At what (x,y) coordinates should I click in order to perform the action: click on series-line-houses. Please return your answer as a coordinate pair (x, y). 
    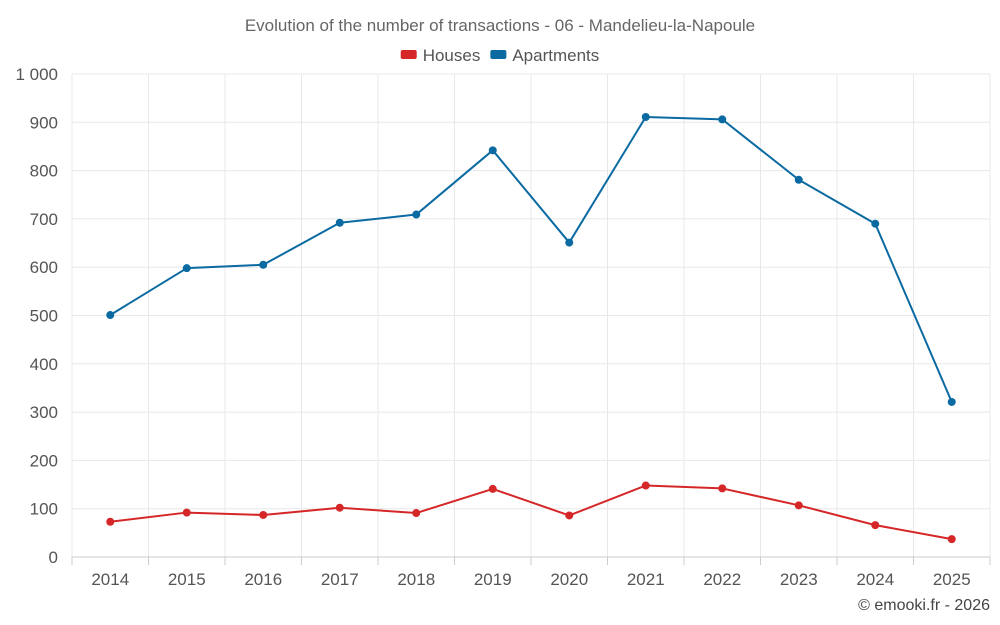
    Looking at the image, I should click on (531, 512).